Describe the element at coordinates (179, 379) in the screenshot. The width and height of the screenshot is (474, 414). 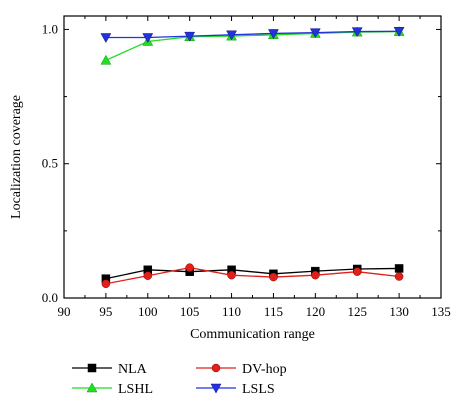
I see `legend: NLA DV-hop LSHL LSLS` at that location.